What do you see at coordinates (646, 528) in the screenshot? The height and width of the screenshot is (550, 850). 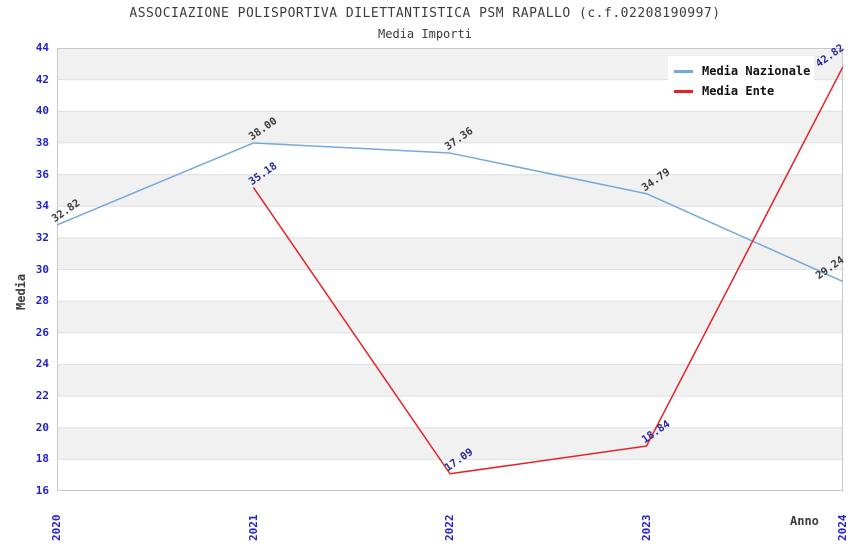 I see `x-tick-label: 2023` at bounding box center [646, 528].